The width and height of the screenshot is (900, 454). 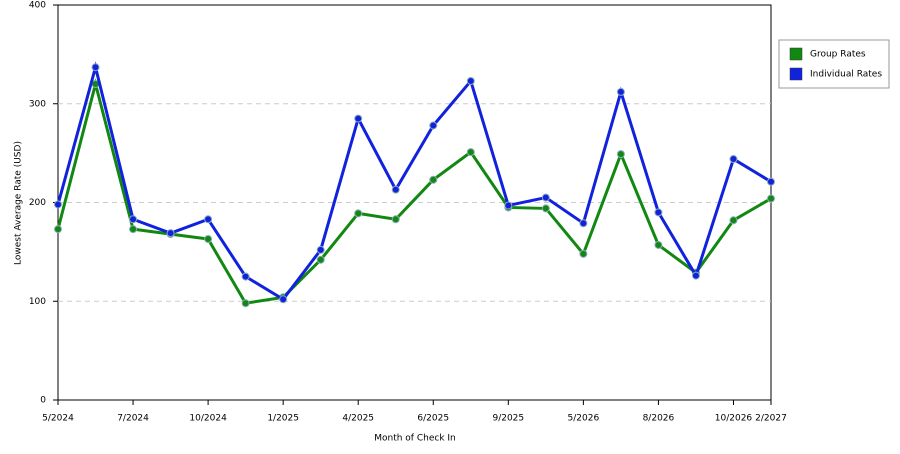 What do you see at coordinates (659, 419) in the screenshot?
I see `x-tick-label: 8/2026` at bounding box center [659, 419].